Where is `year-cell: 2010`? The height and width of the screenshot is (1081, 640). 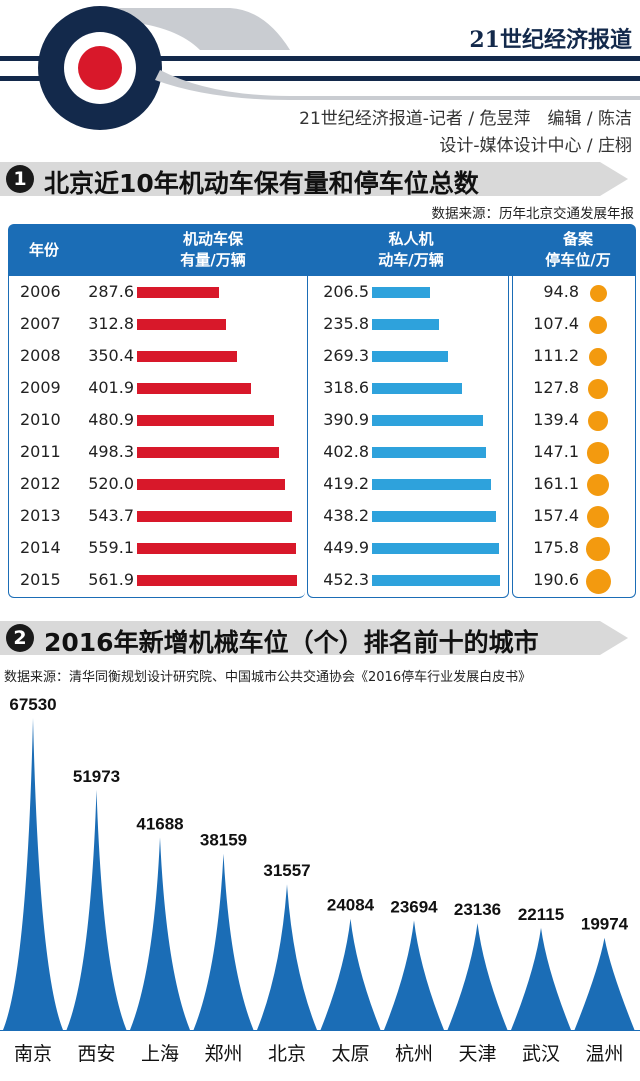
year-cell: 2010 is located at coordinates (40, 419).